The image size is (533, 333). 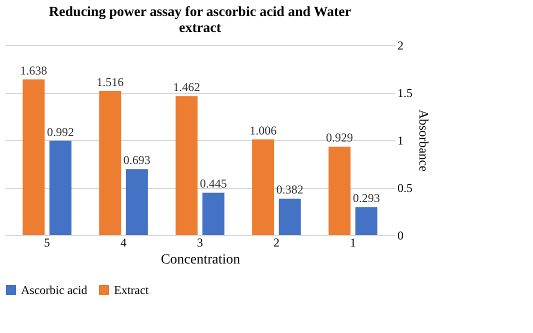 What do you see at coordinates (132, 290) in the screenshot?
I see `legend-label: Extract` at bounding box center [132, 290].